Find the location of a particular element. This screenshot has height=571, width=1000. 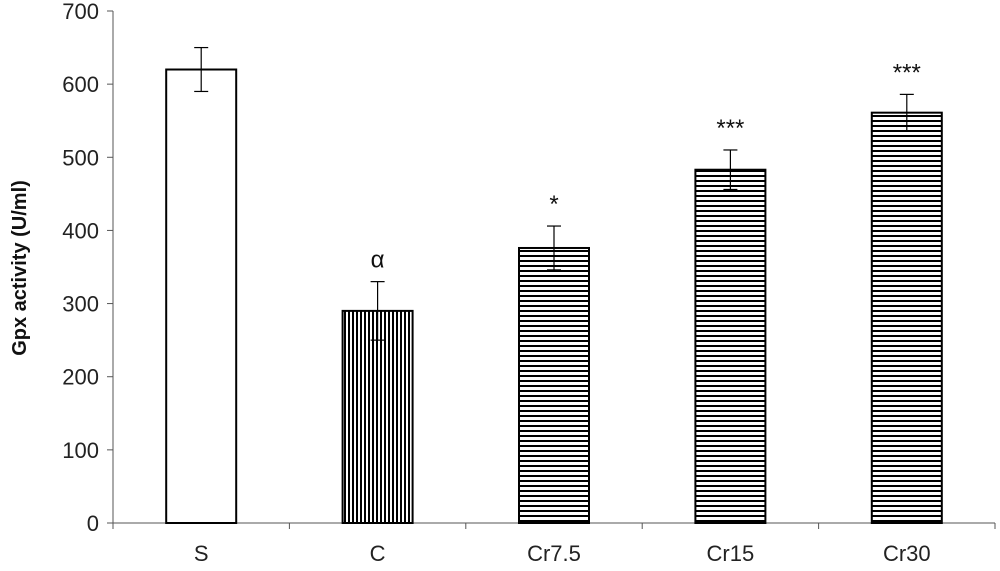

x-tick-label: Cr15 is located at coordinates (731, 553).